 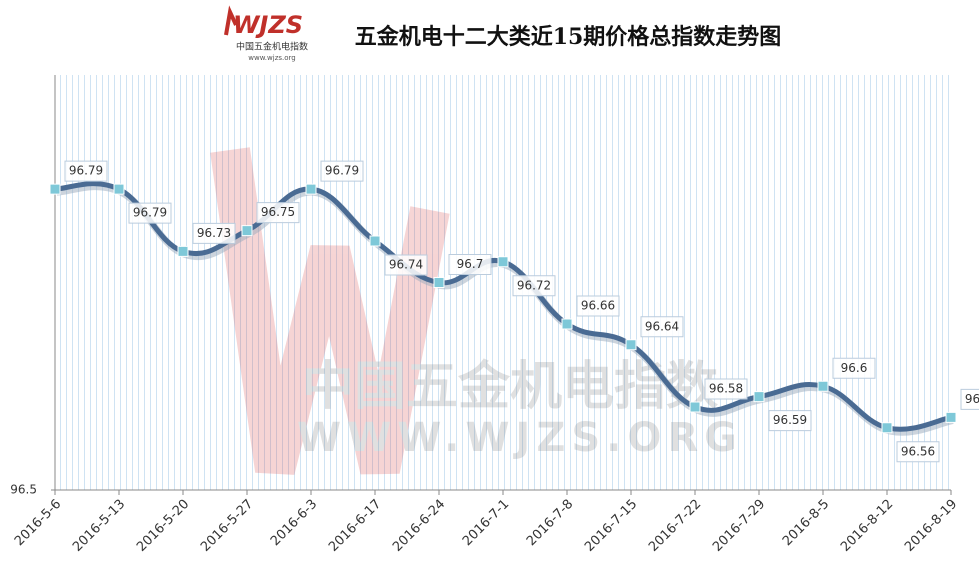 I want to click on x-tick-label: 2016-8-12, so click(x=867, y=526).